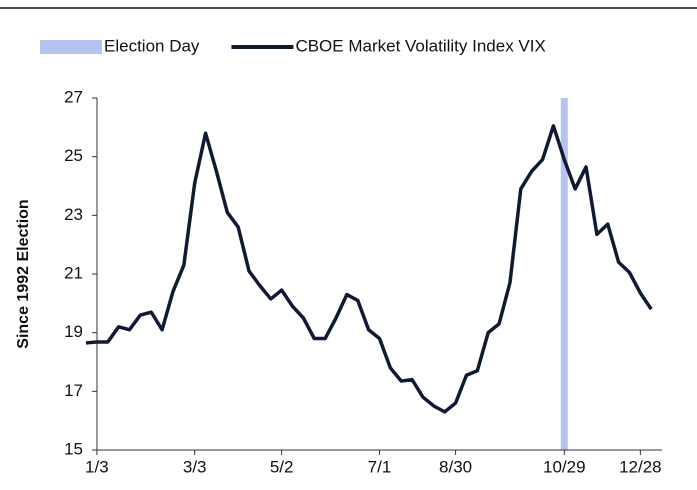 The image size is (697, 490). What do you see at coordinates (23, 273) in the screenshot?
I see `y-axis-label: Since 1992 Election` at bounding box center [23, 273].